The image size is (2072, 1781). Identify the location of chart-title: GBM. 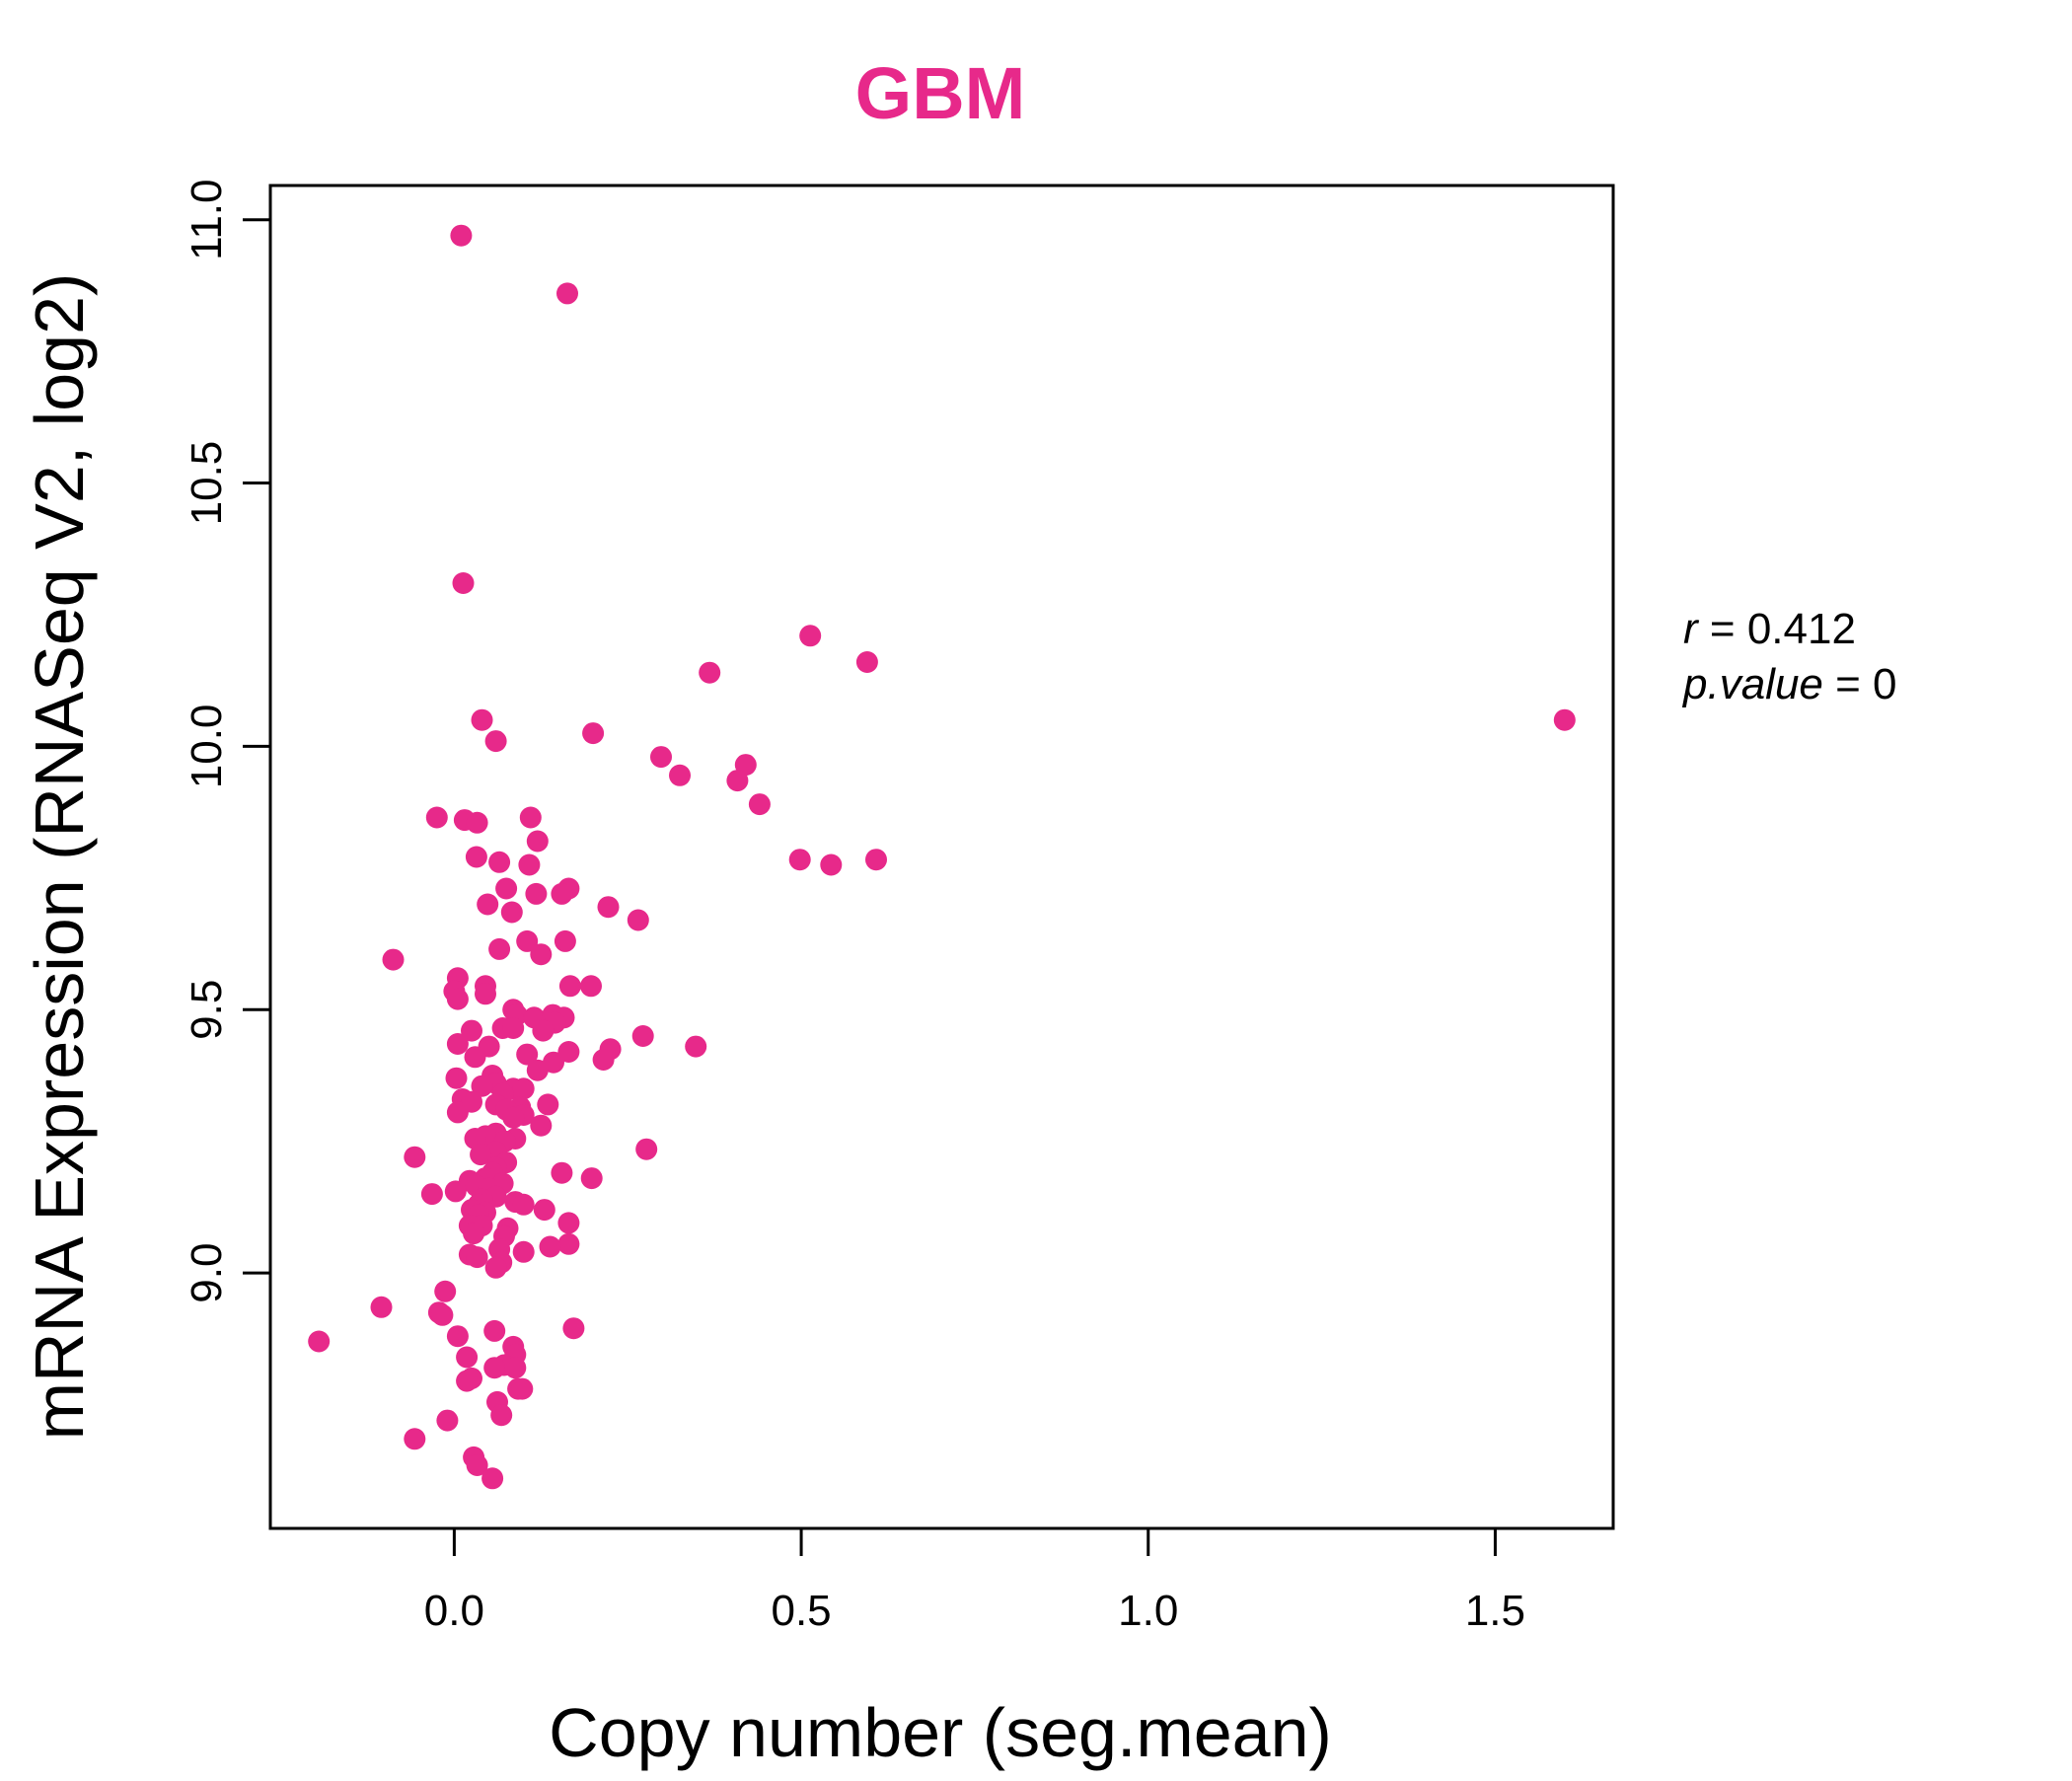
(941, 93).